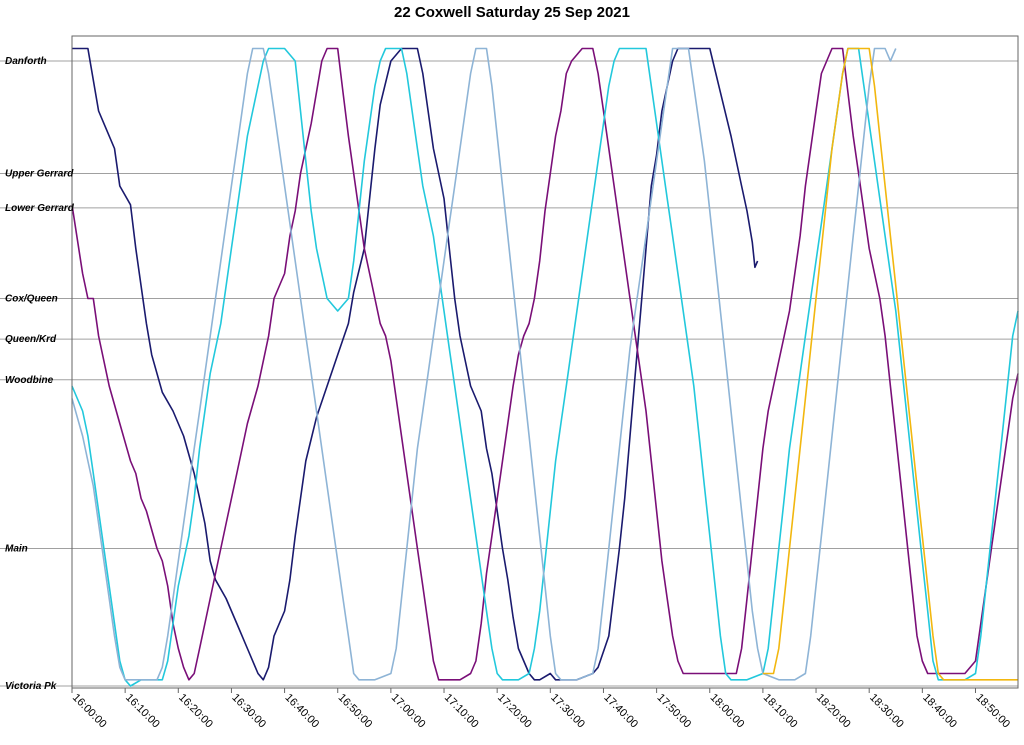 This screenshot has width=1024, height=745. I want to click on x-label-0: 16:00:00, so click(89, 711).